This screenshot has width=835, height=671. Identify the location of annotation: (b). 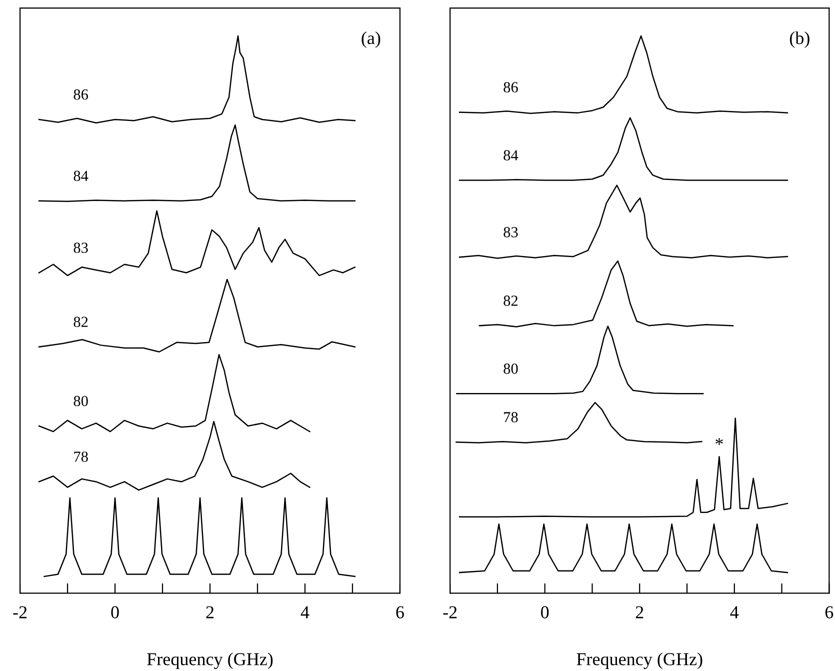
(800, 39).